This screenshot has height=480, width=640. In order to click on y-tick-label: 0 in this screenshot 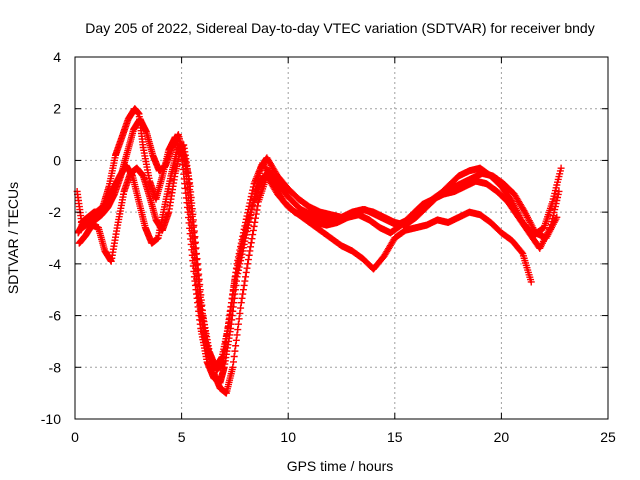, I will do `click(57, 160)`.